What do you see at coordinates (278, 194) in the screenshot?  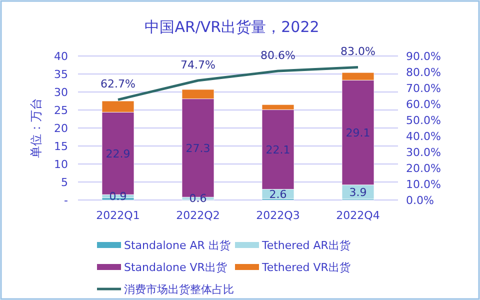 I see `data-label: 2.6` at bounding box center [278, 194].